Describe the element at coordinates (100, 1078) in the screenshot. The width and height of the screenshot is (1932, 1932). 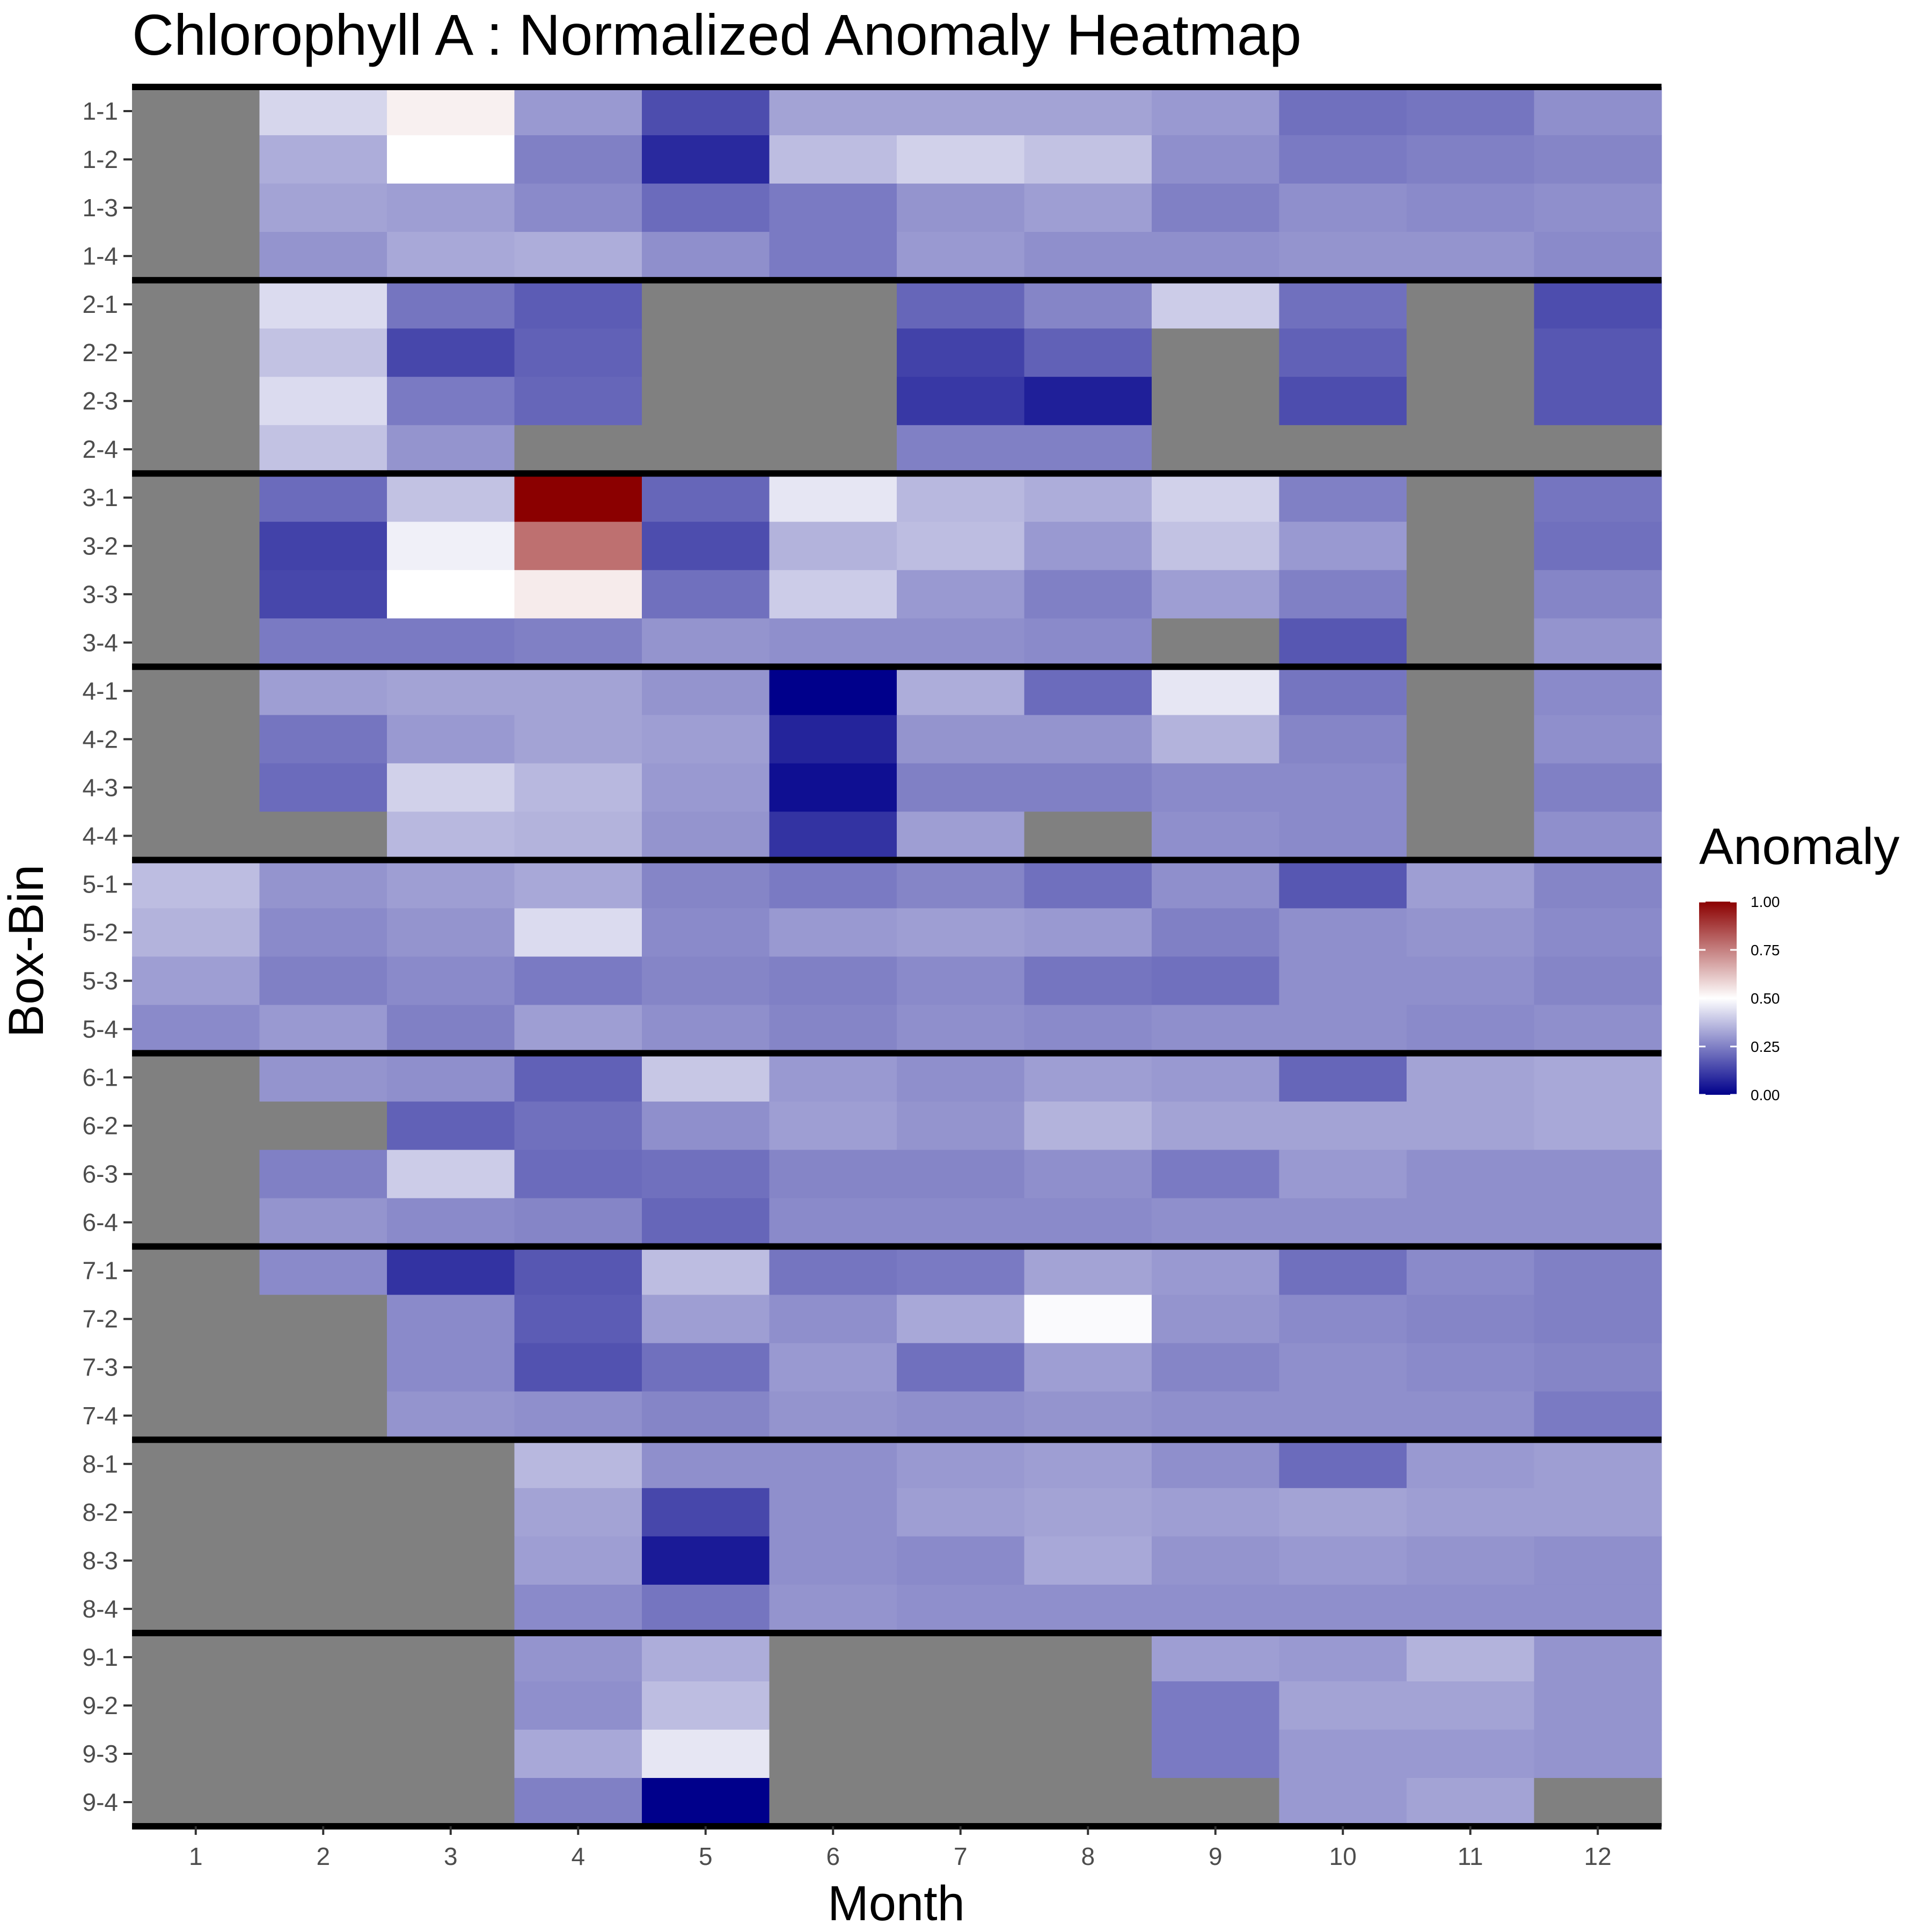
I see `y-tick-label: 6-1` at that location.